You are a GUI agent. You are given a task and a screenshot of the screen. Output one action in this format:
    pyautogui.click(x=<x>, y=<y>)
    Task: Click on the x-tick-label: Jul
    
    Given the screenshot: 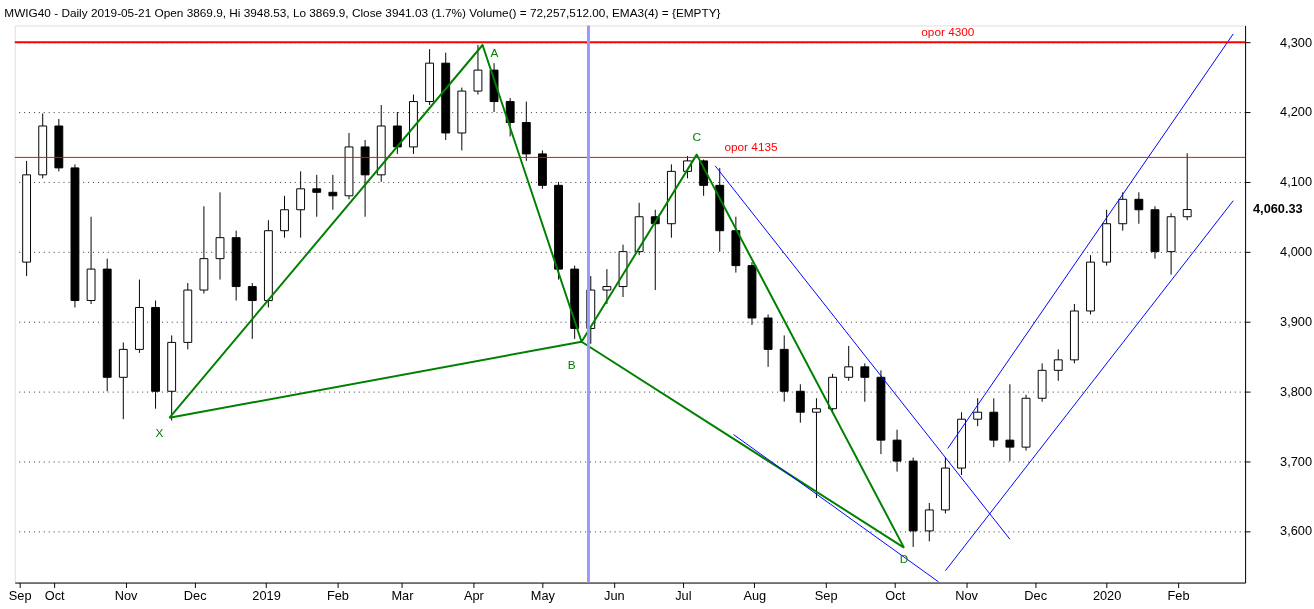 What is the action you would take?
    pyautogui.click(x=683, y=595)
    